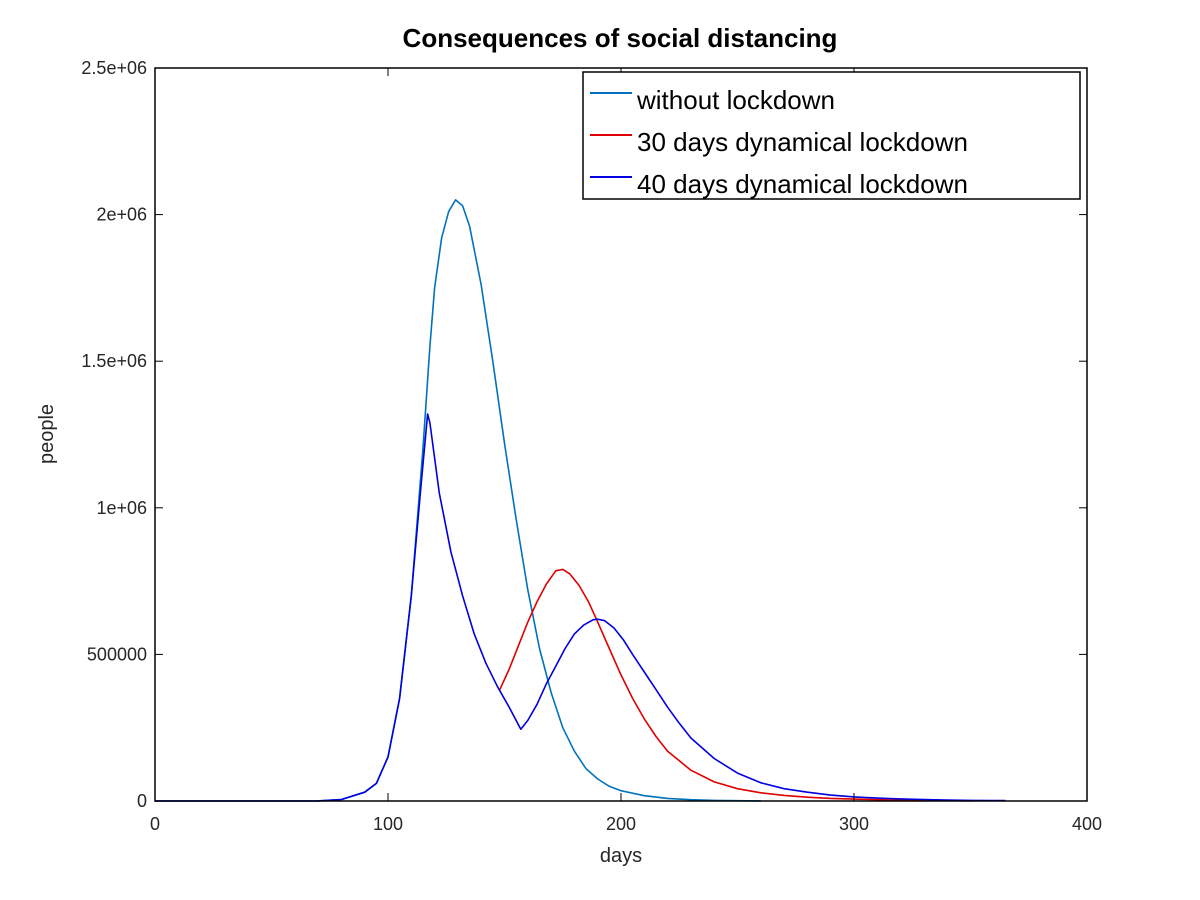 Image resolution: width=1200 pixels, height=900 pixels. I want to click on y-tick-label: 2e+06, so click(121, 215).